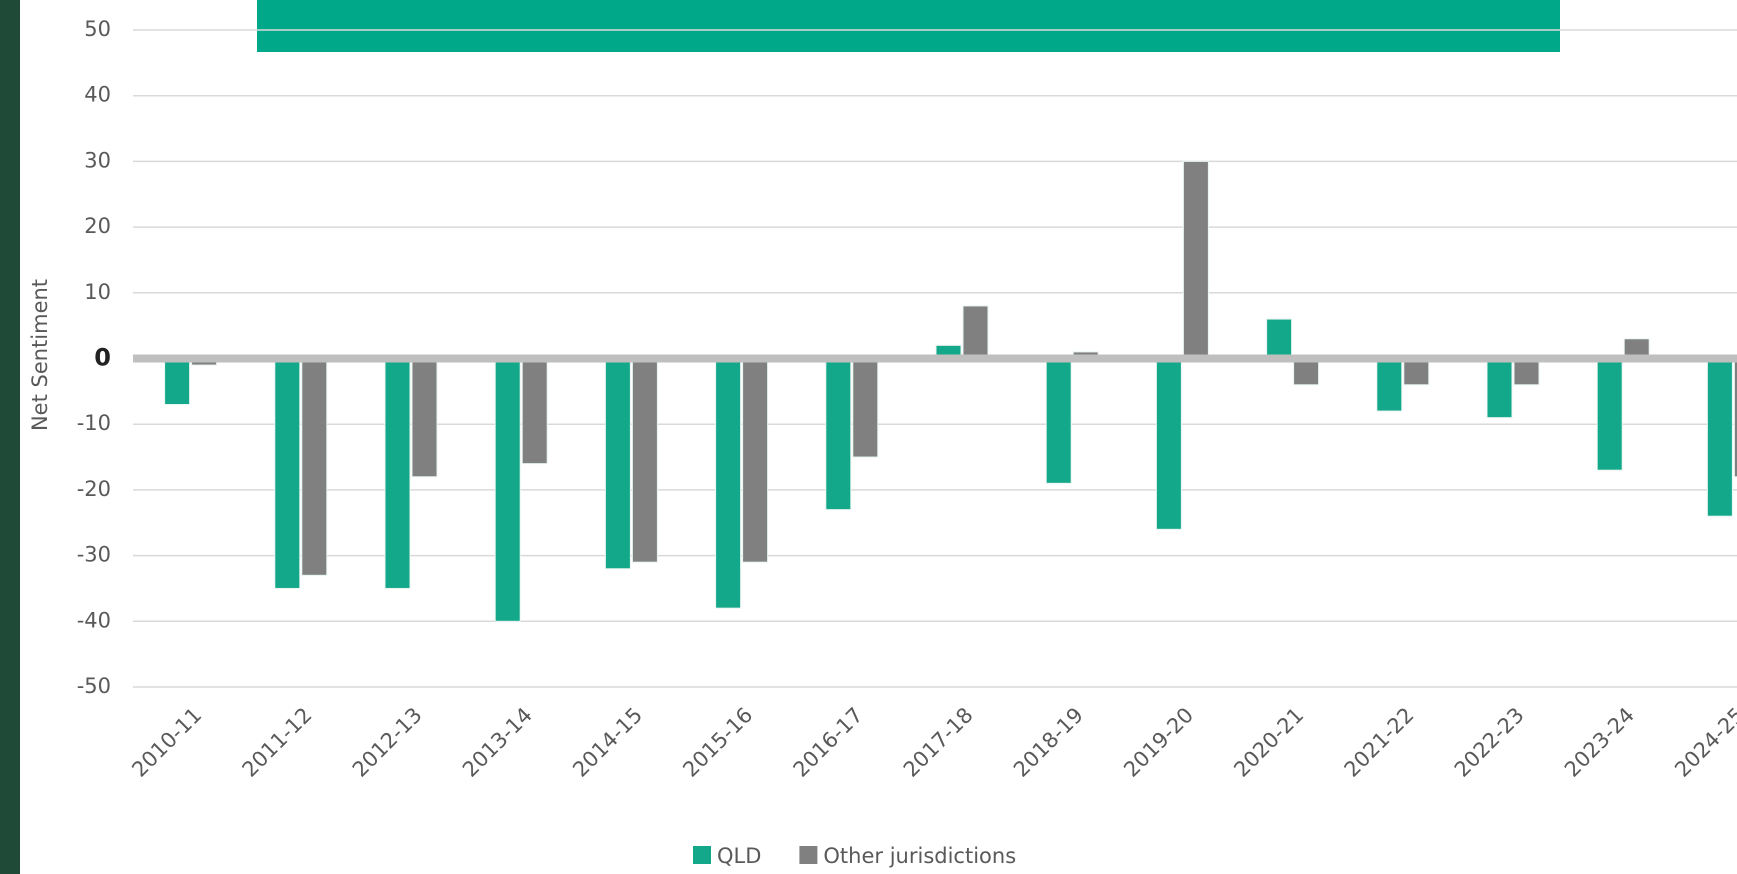 The image size is (1737, 874). What do you see at coordinates (717, 742) in the screenshot?
I see `x-tick-label: 2015-16` at bounding box center [717, 742].